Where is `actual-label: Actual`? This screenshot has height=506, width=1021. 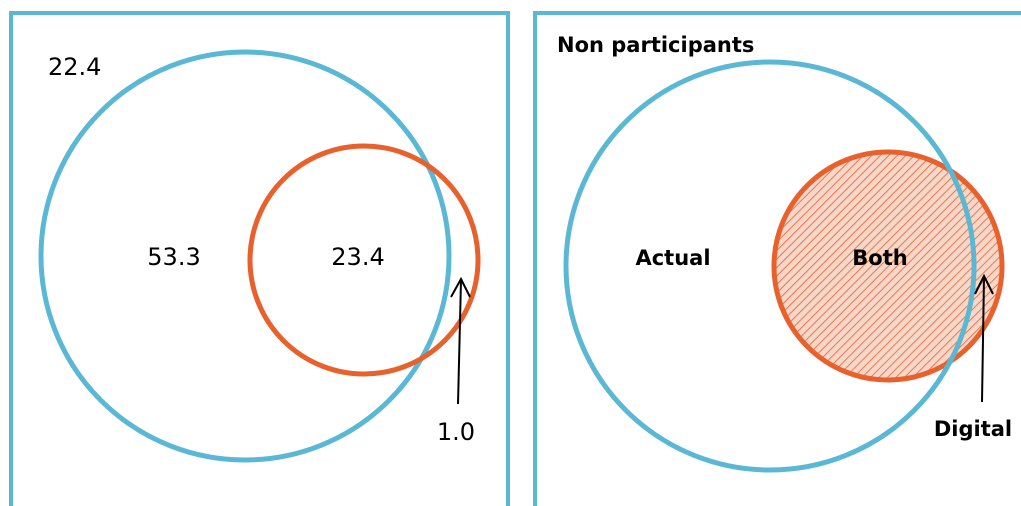 actual-label: Actual is located at coordinates (672, 258).